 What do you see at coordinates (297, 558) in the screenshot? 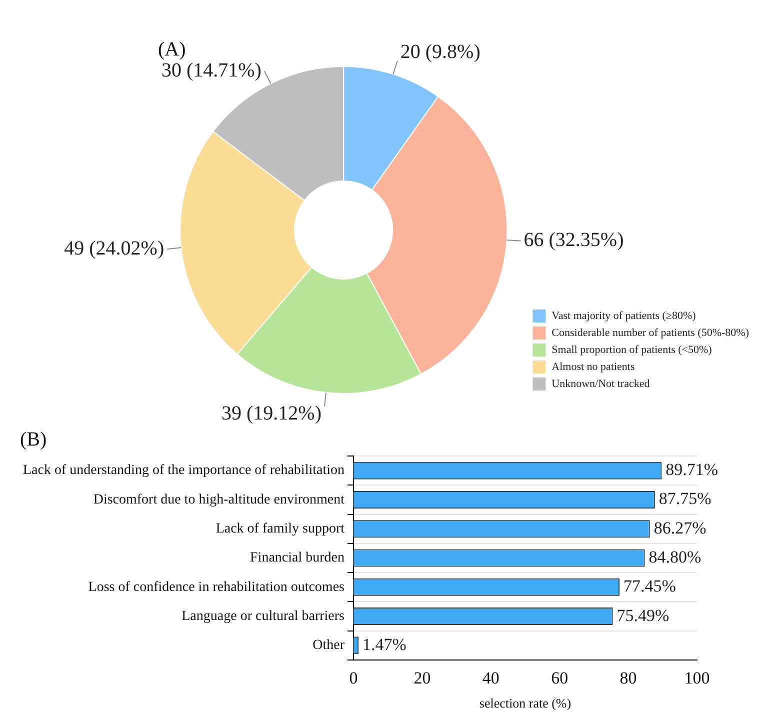
I see `y-tick-label: Financial burden` at bounding box center [297, 558].